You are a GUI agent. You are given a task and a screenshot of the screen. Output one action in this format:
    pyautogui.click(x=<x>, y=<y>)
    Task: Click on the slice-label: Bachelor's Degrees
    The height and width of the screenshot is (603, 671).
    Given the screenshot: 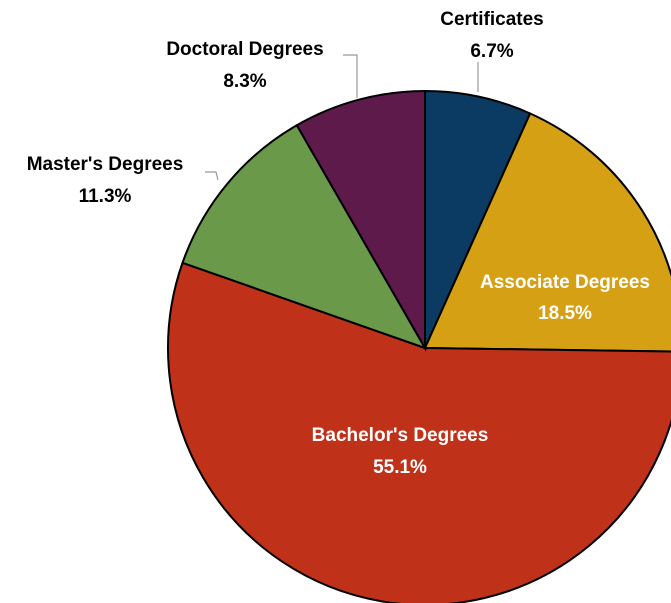 What is the action you would take?
    pyautogui.click(x=400, y=435)
    